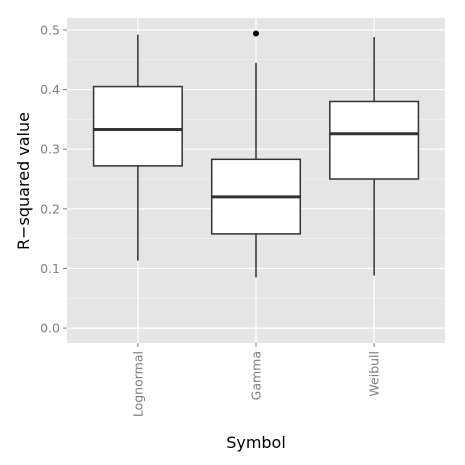 The image size is (465, 465). Describe the element at coordinates (50, 208) in the screenshot. I see `y-tick-label: 0.2` at that location.